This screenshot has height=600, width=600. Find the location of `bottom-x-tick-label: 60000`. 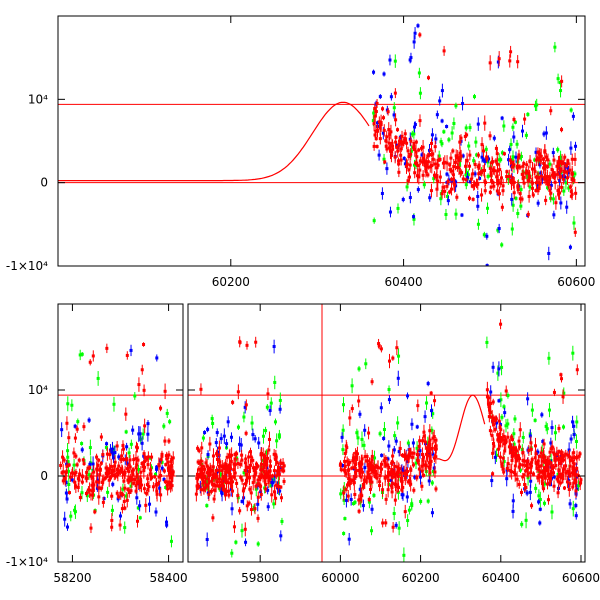

bottom-x-tick-label: 60000 is located at coordinates (340, 578).